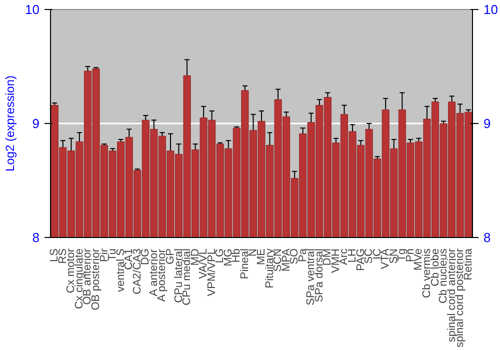 This screenshot has width=500, height=350. What do you see at coordinates (162, 275) in the screenshot?
I see `x-tick-label: A posterior` at bounding box center [162, 275].